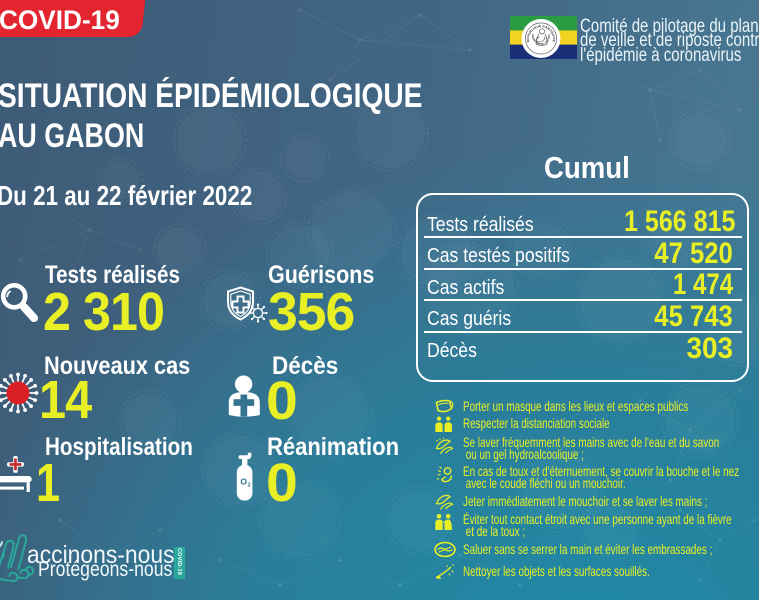 This screenshot has height=600, width=759. Describe the element at coordinates (249, 485) in the screenshot. I see `svg-text: 2` at that location.